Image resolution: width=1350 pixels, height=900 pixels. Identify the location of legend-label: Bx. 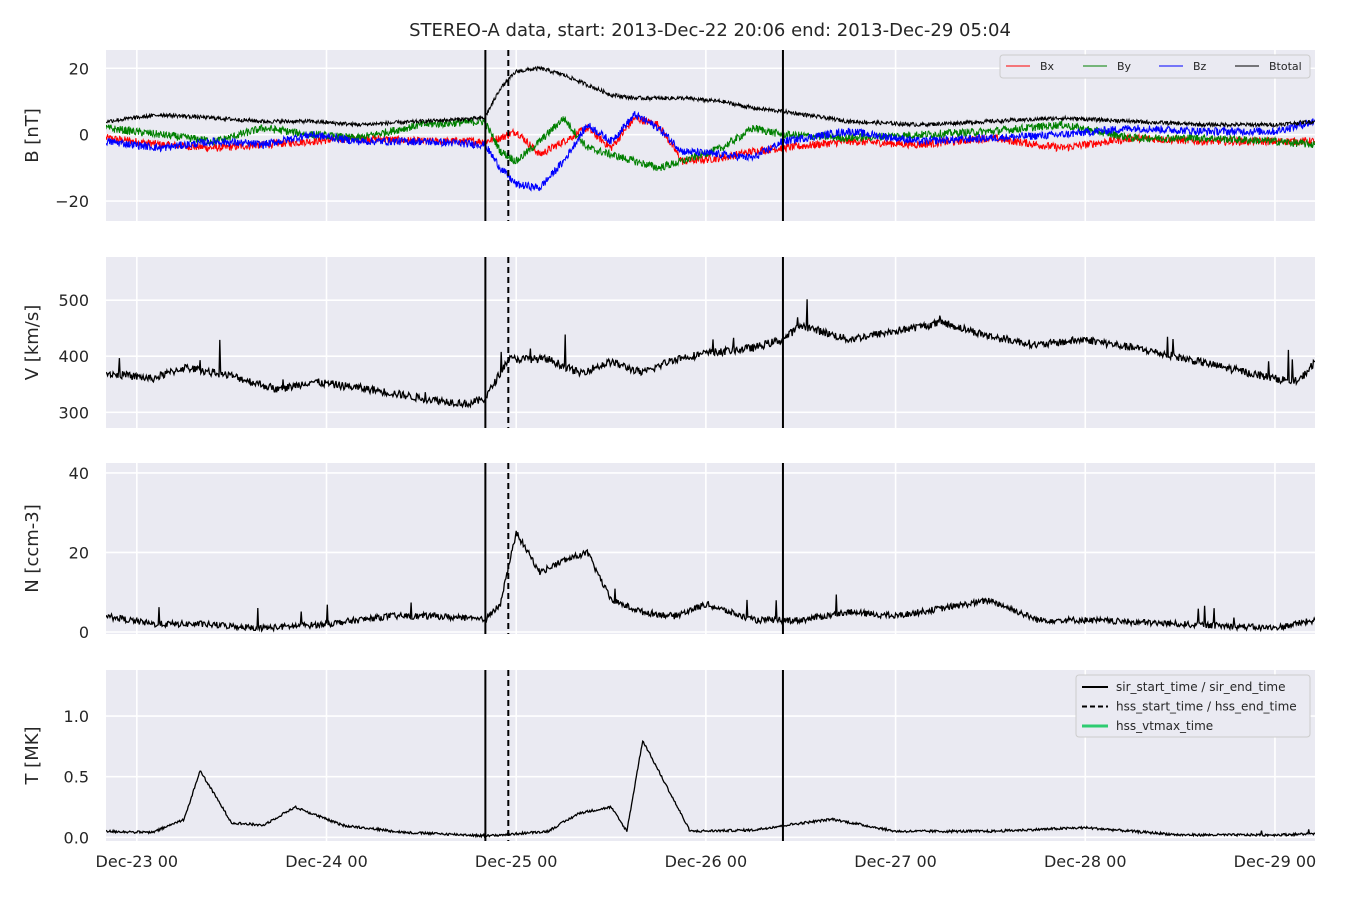
(1047, 66).